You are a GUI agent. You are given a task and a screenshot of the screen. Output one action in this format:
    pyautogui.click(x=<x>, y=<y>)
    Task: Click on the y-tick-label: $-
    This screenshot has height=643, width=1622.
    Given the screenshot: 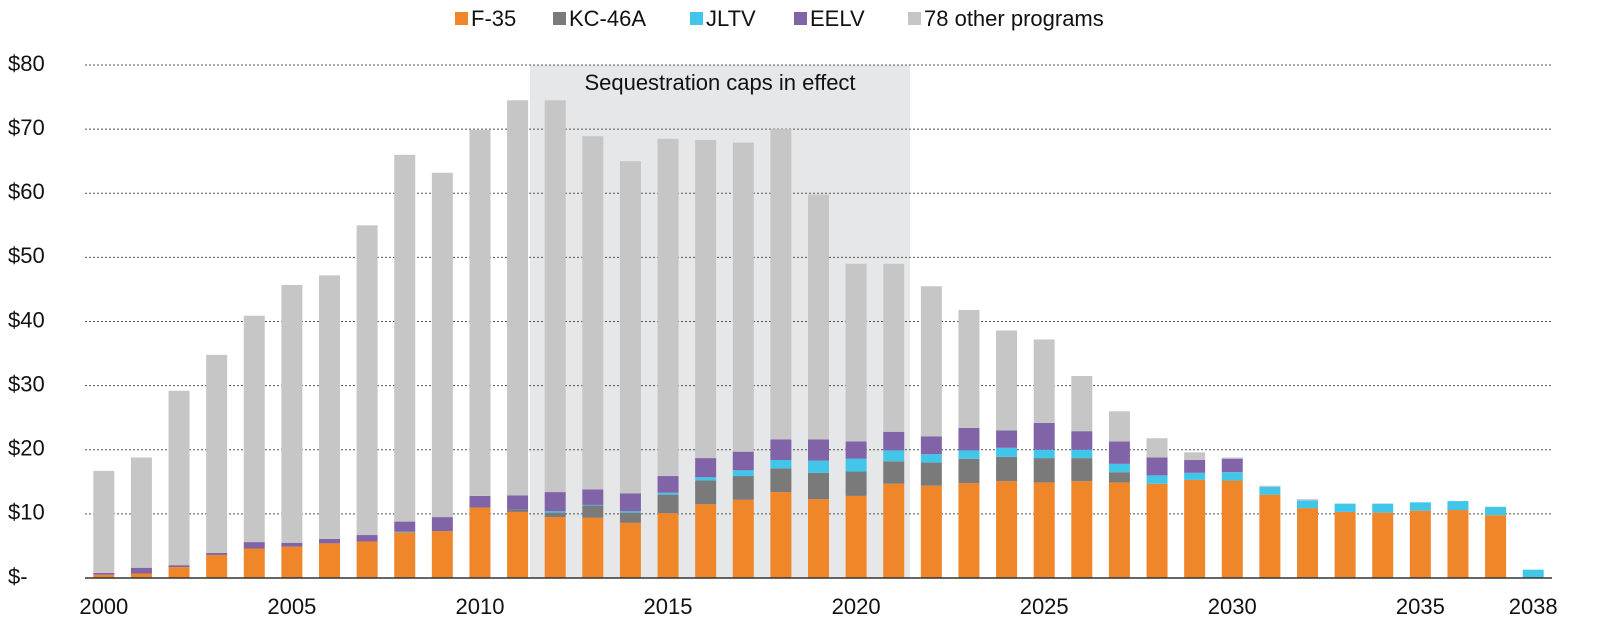 What is the action you would take?
    pyautogui.click(x=18, y=576)
    